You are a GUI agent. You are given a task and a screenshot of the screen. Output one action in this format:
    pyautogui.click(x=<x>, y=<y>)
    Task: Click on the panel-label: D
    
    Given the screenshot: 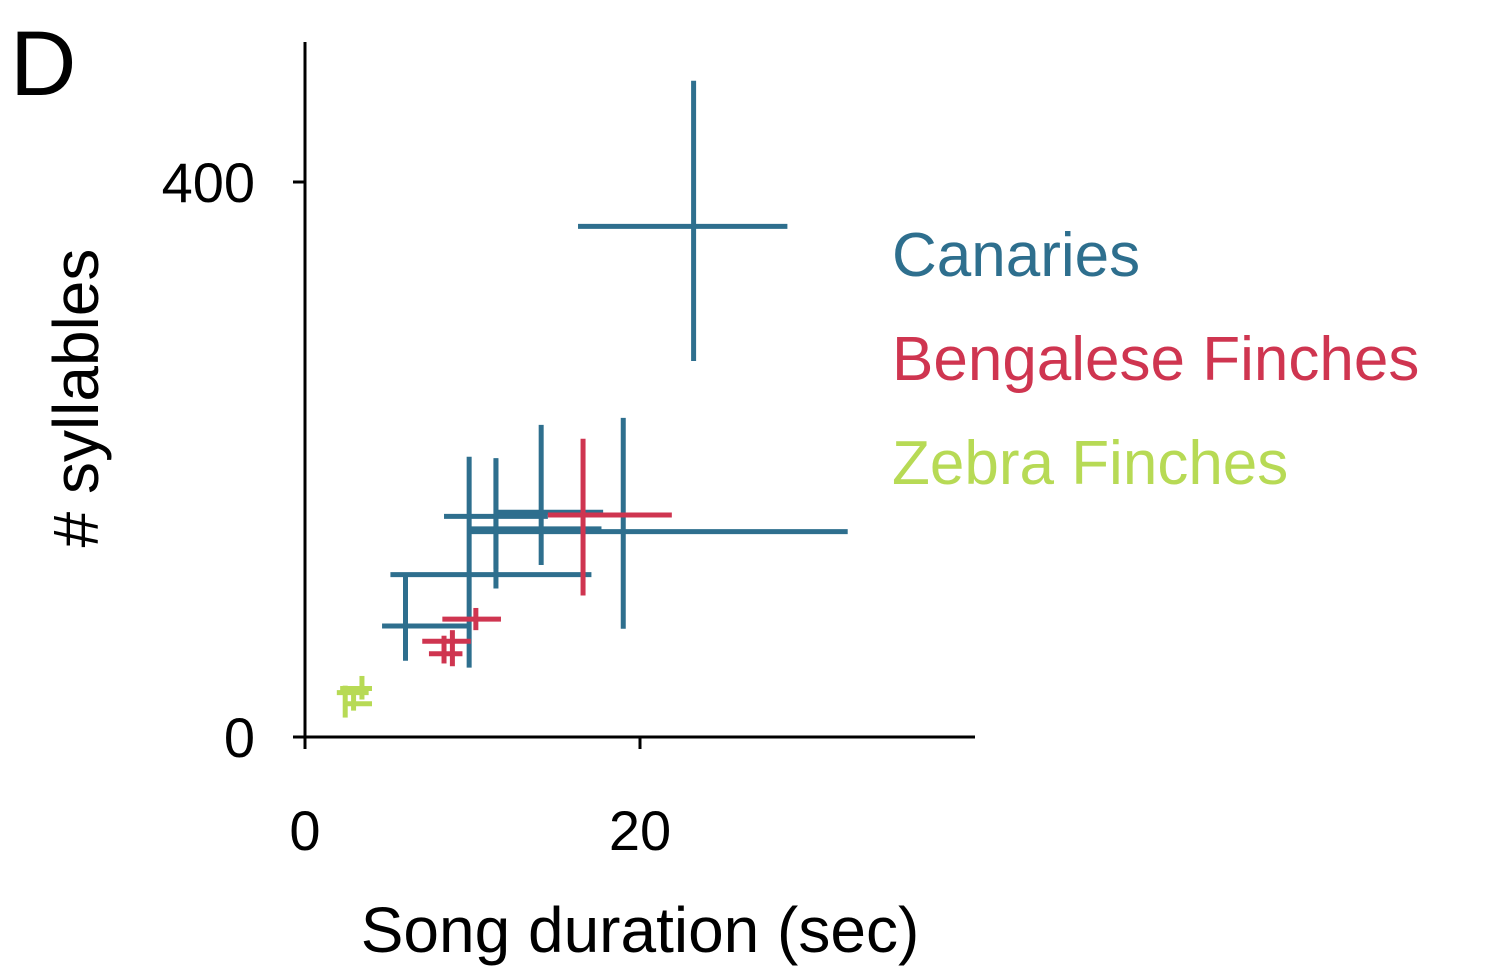 What is the action you would take?
    pyautogui.click(x=43, y=64)
    